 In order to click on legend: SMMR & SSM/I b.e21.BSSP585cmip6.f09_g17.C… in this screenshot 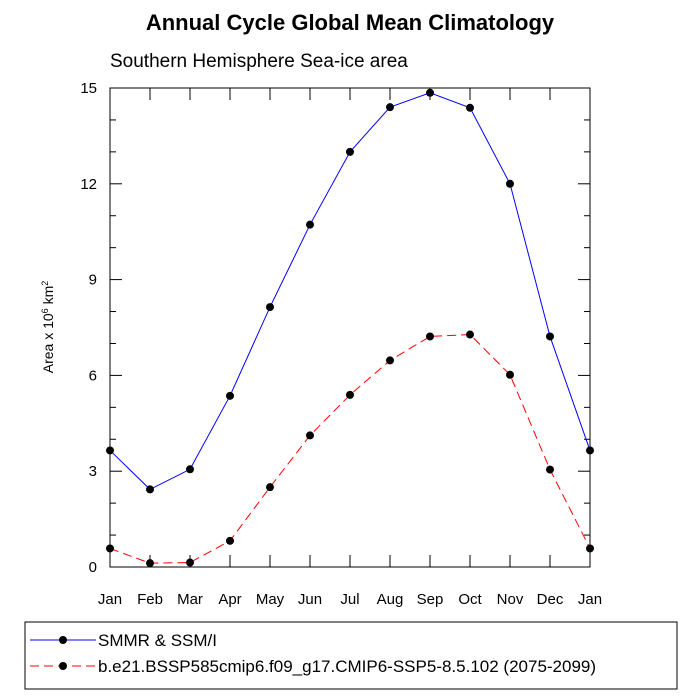, I will do `click(351, 655)`.